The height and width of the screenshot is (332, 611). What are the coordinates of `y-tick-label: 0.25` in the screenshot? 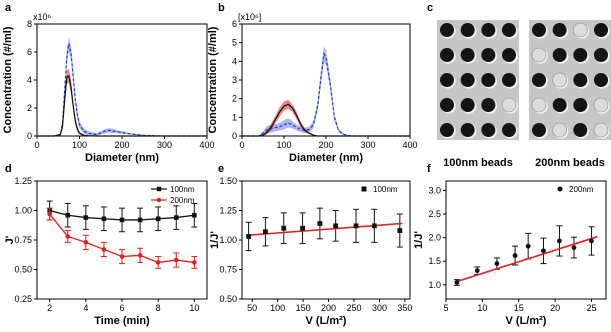 It's located at (23, 299).